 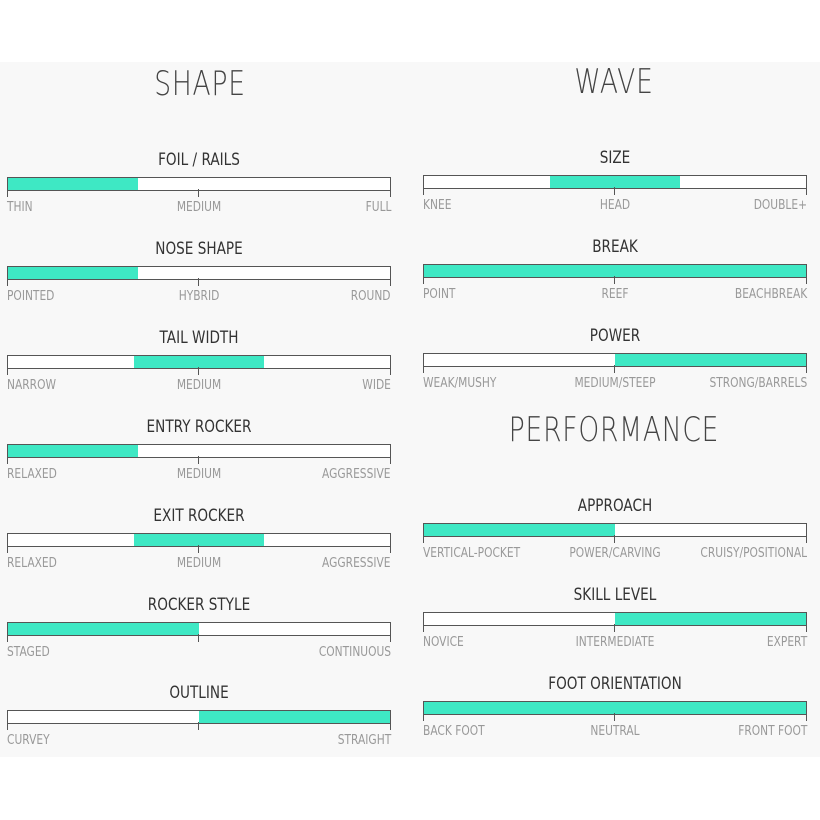 I want to click on scale-label: HEAD, so click(x=615, y=205).